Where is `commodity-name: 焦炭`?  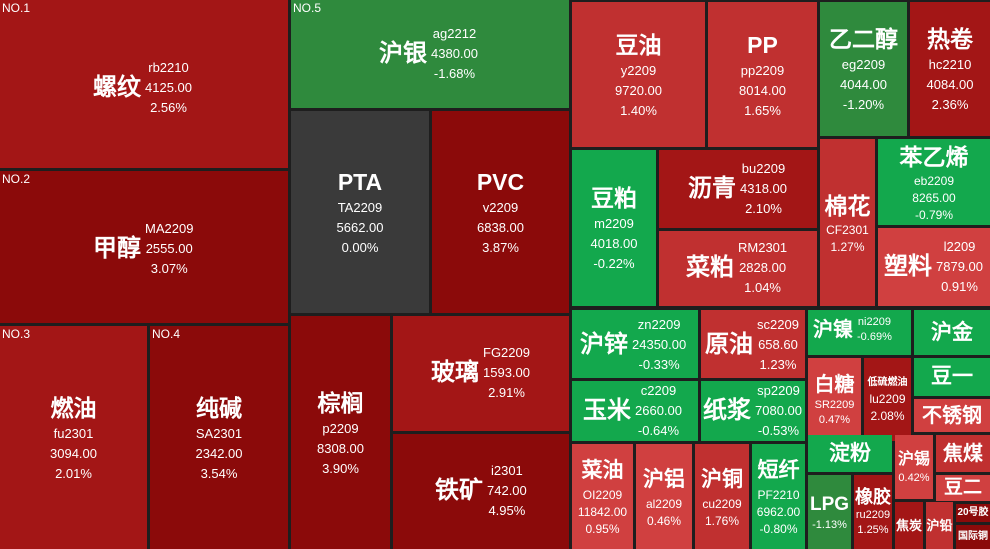
commodity-name: 焦炭 is located at coordinates (908, 525).